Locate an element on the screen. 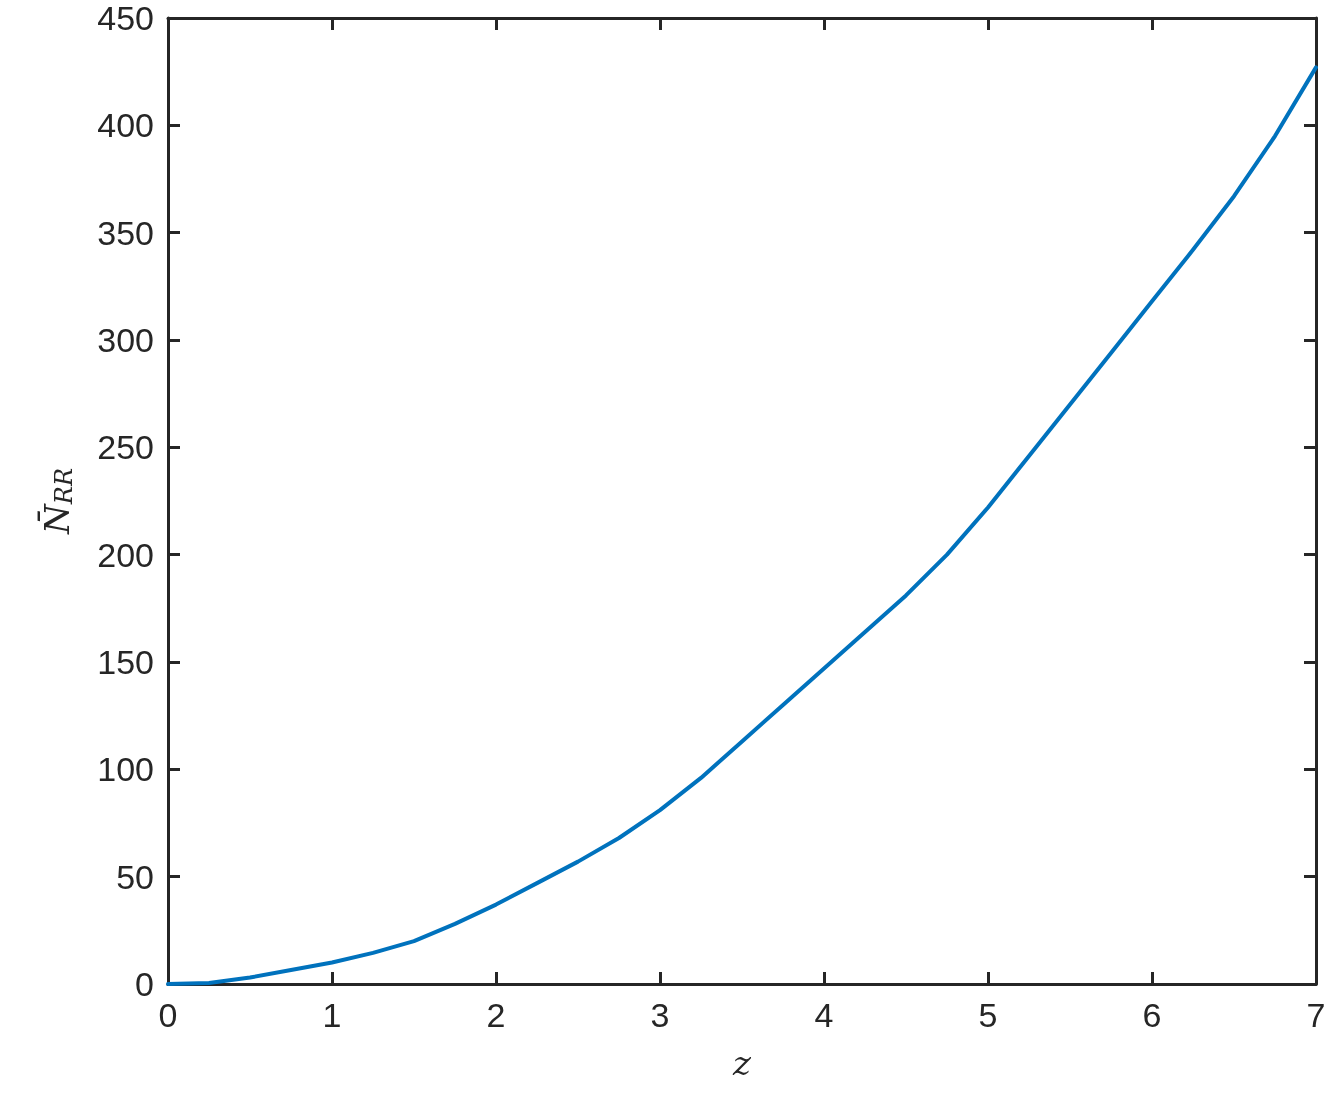 Image resolution: width=1336 pixels, height=1104 pixels. y-tick-label: 450 is located at coordinates (125, 18).